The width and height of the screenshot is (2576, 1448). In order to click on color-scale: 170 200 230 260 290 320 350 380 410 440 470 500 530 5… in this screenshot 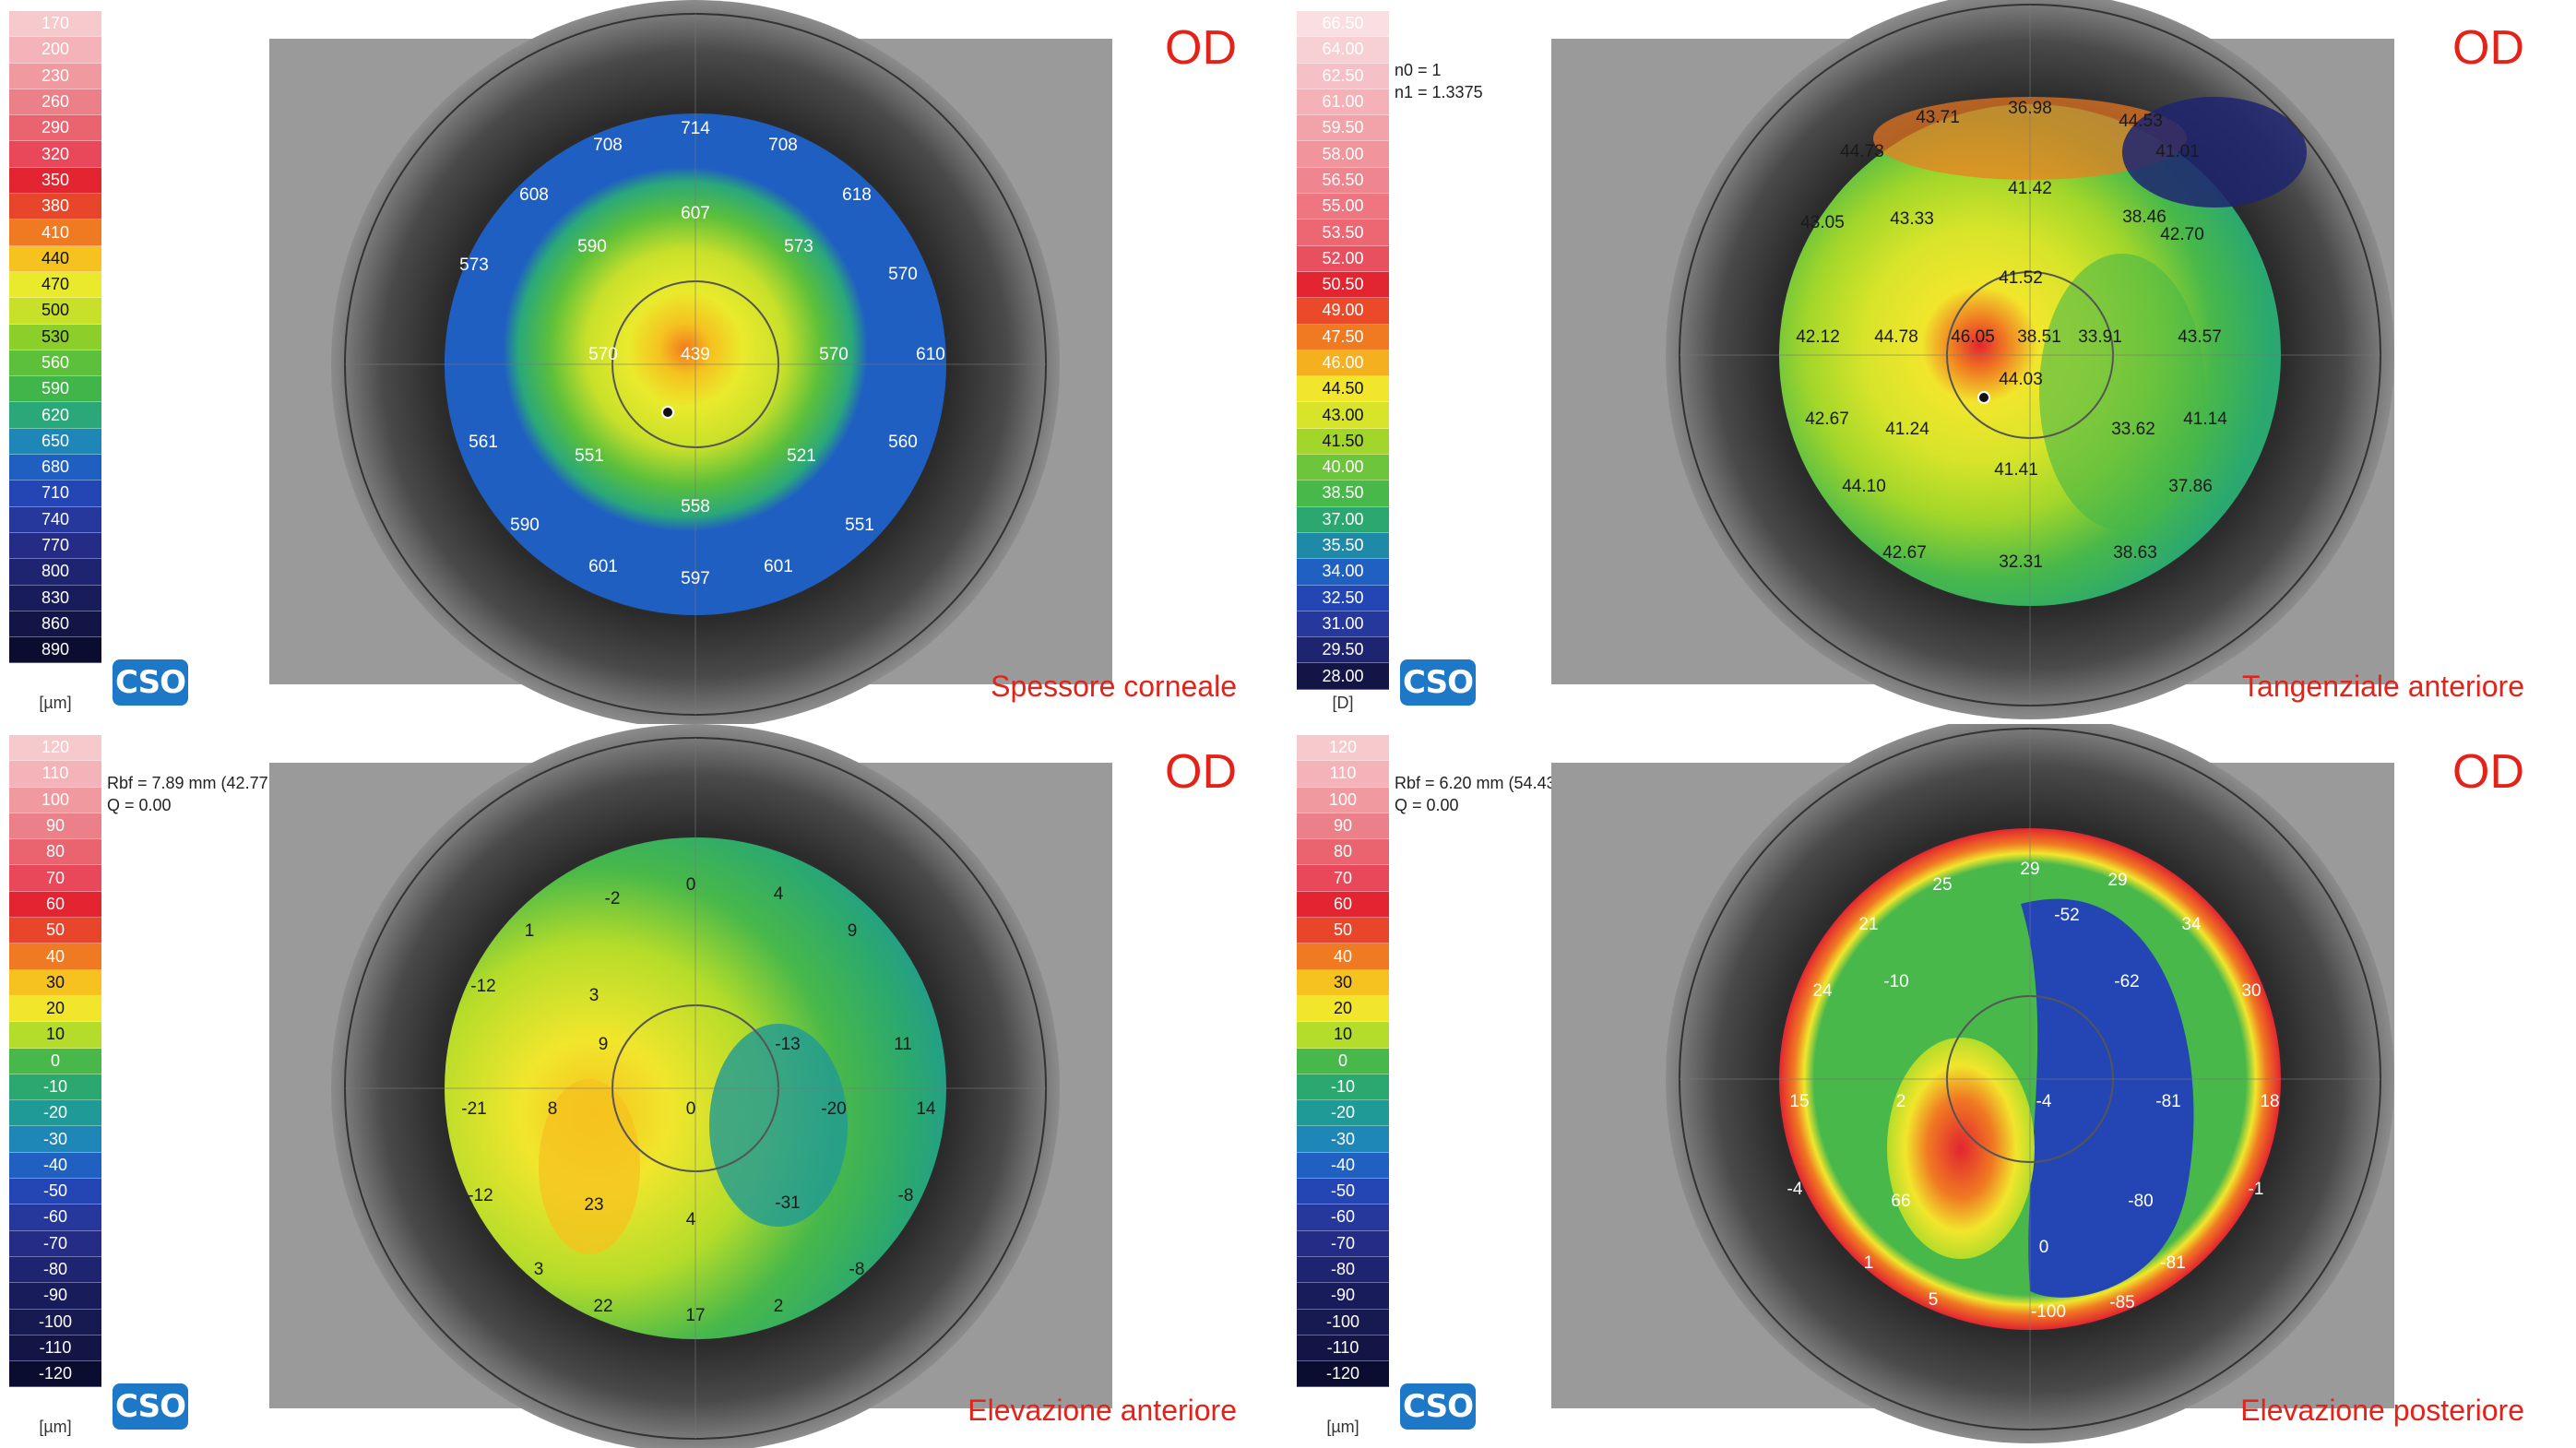, I will do `click(55, 337)`.